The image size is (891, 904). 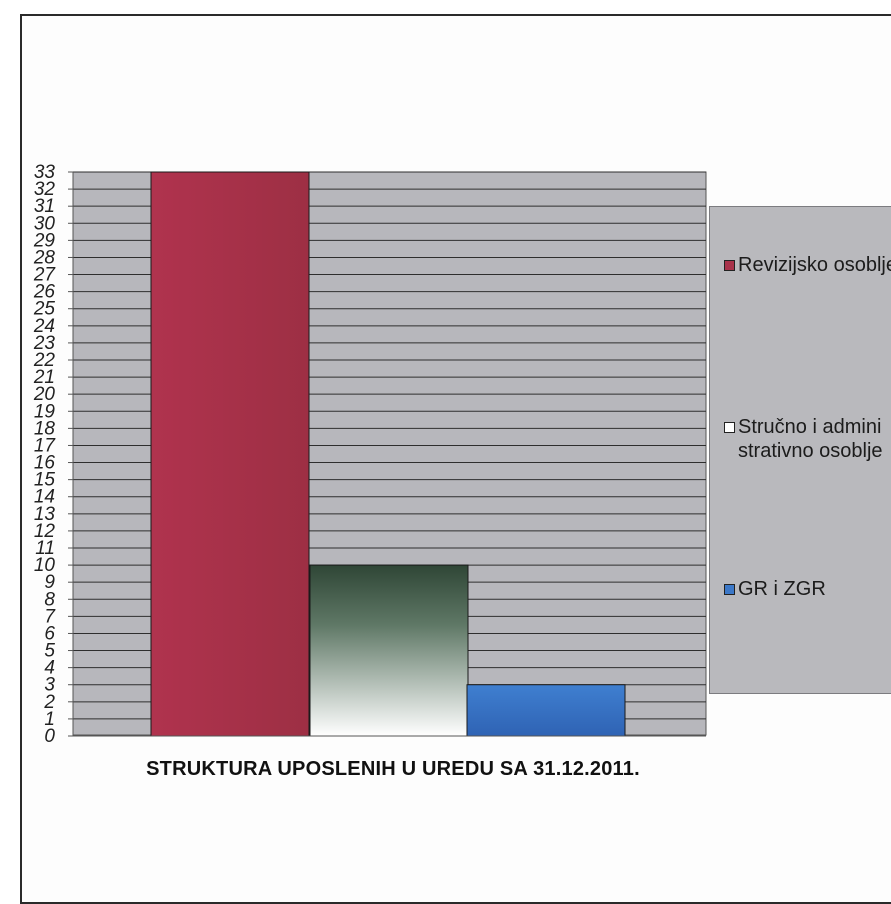 I want to click on y-tick-label: 23, so click(x=44, y=343).